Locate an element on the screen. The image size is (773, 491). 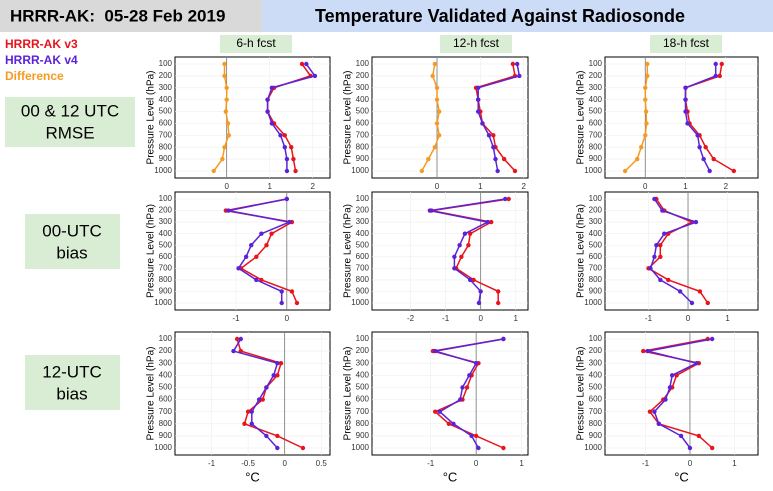
row-label: 00 & 12 UTC is located at coordinates (70, 110).